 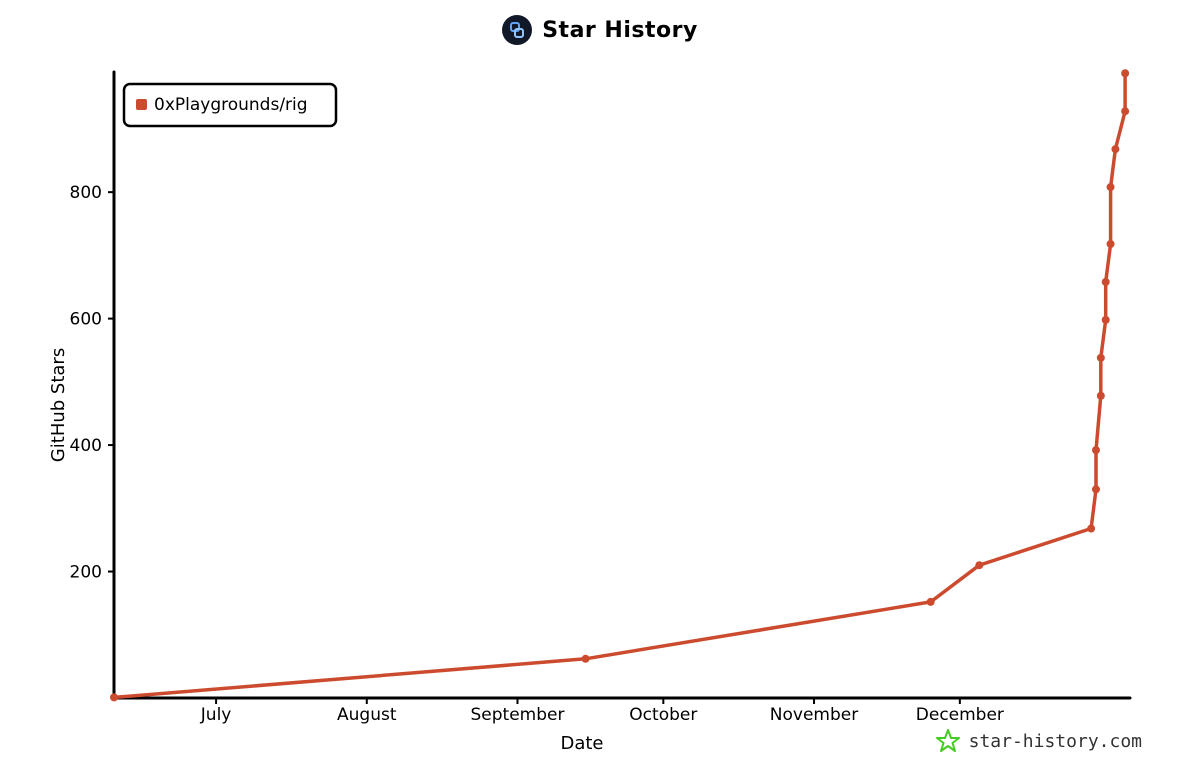 What do you see at coordinates (86, 573) in the screenshot?
I see `y-tick-label: 200` at bounding box center [86, 573].